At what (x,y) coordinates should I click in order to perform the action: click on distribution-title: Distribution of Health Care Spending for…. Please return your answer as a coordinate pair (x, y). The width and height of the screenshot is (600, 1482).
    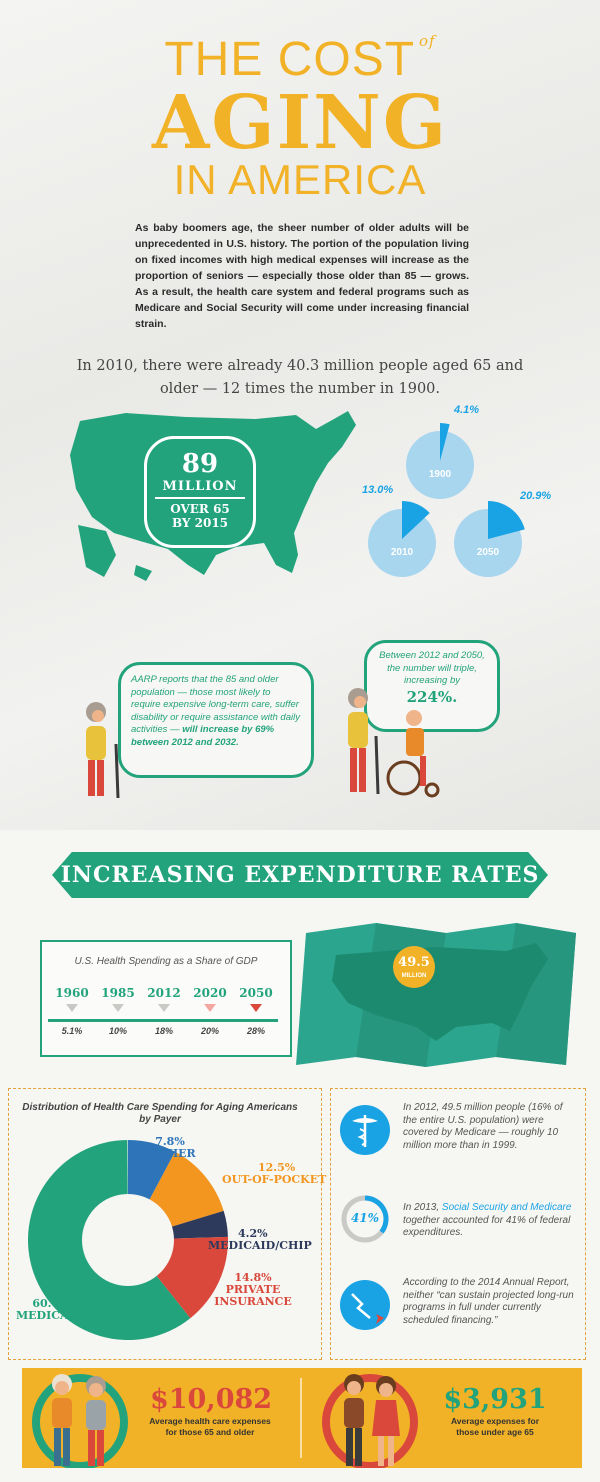
    Looking at the image, I should click on (160, 1113).